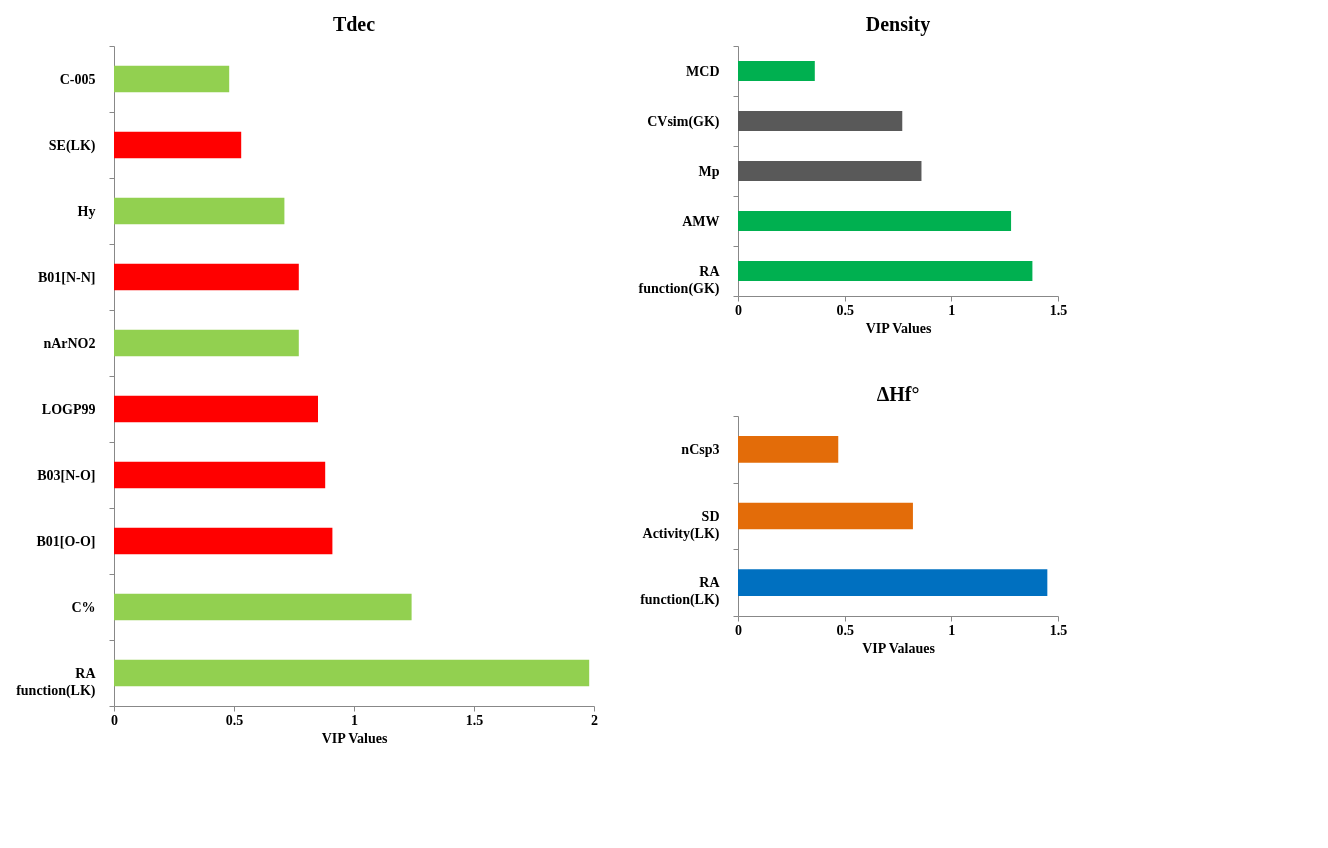  What do you see at coordinates (683, 121) in the screenshot?
I see `y-tick-label: CVsim(GK)` at bounding box center [683, 121].